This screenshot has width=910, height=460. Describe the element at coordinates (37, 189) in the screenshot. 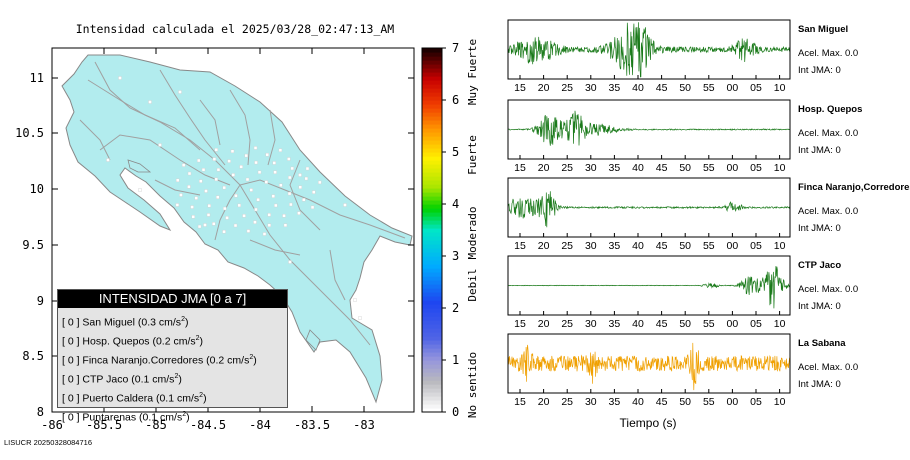

I see `map-y-tick-label: 10` at that location.